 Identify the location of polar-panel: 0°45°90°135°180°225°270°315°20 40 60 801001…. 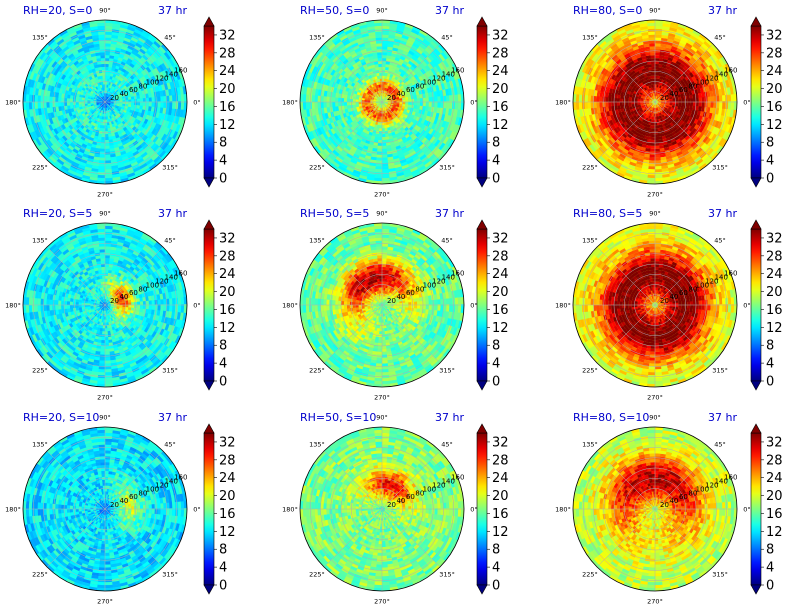
(120, 304).